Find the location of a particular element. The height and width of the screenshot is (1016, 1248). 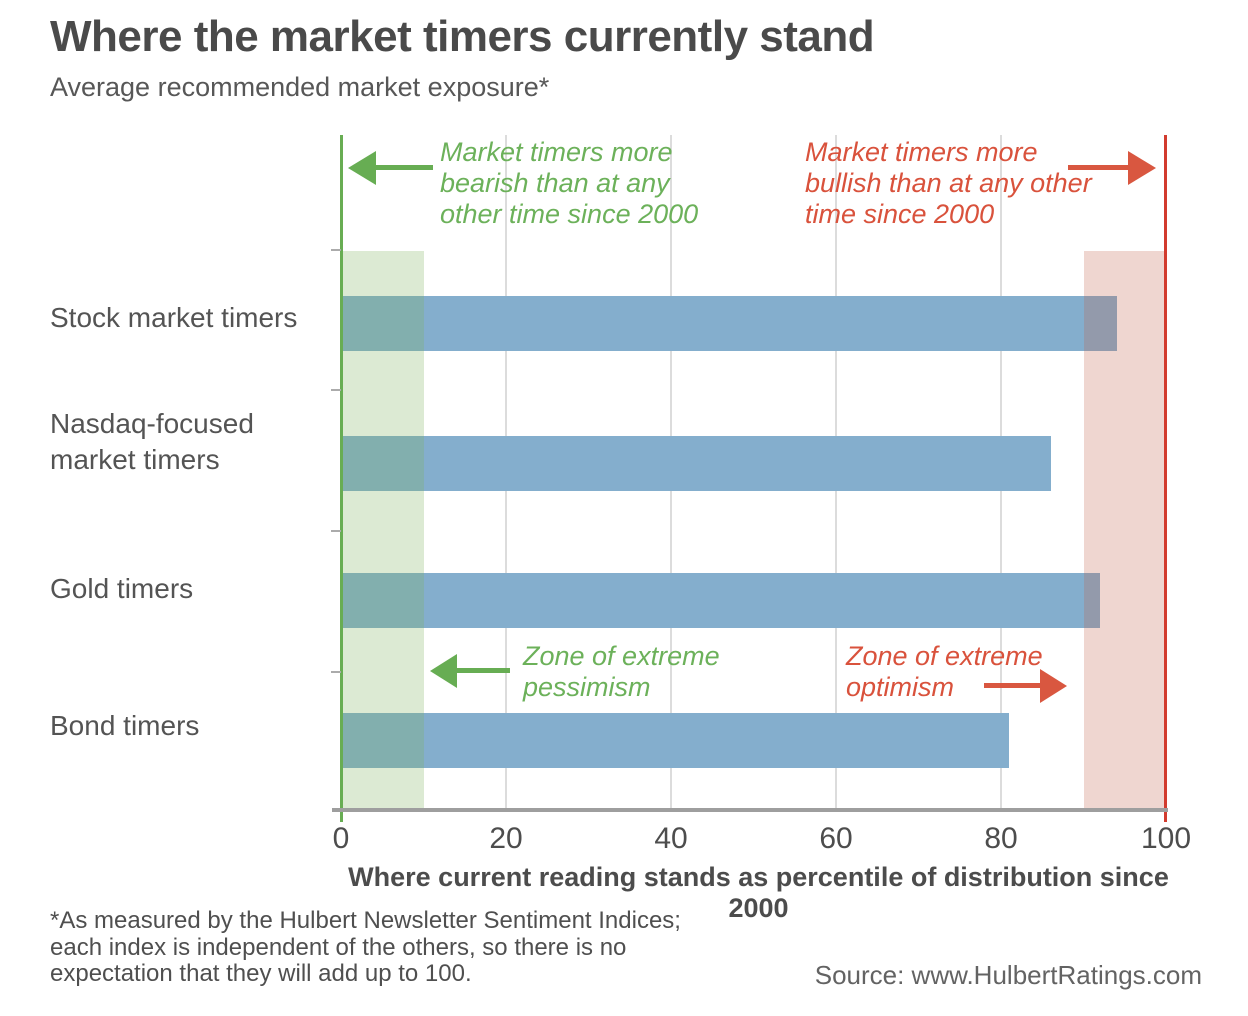

bar-gold-timers is located at coordinates (720, 600).